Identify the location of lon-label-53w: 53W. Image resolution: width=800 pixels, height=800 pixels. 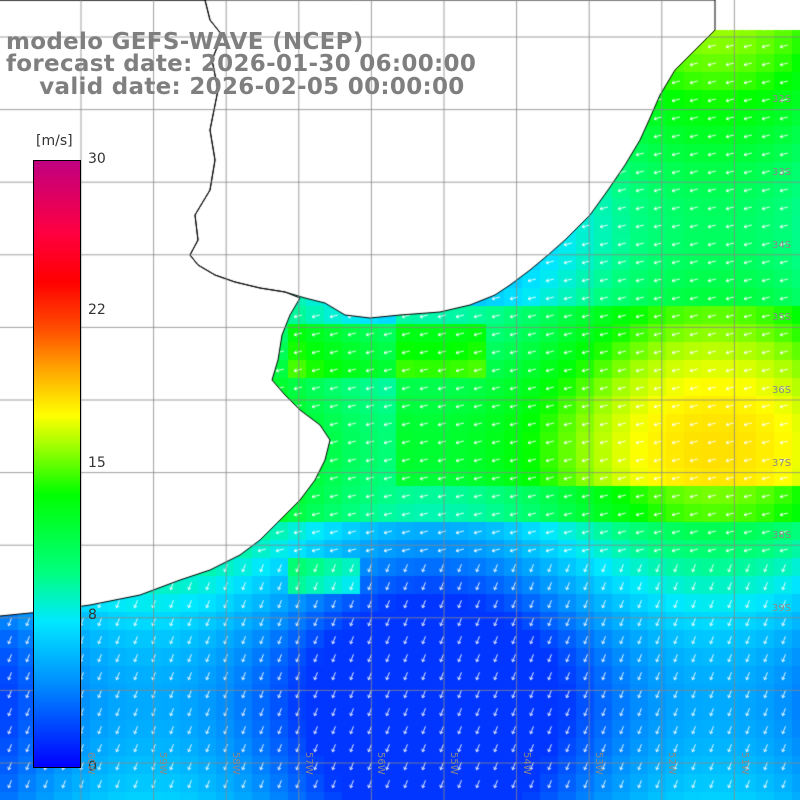
(598, 763).